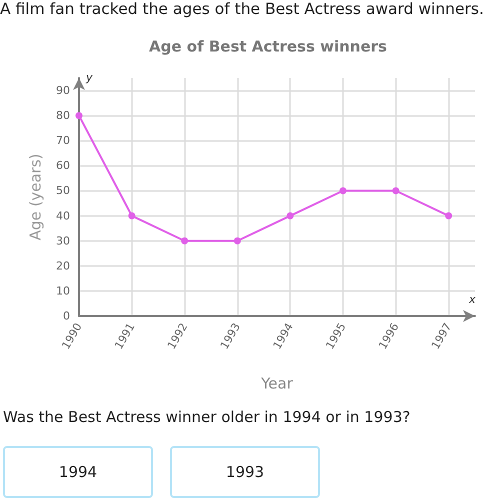  Describe the element at coordinates (63, 165) in the screenshot. I see `y-tick-label: 60` at that location.